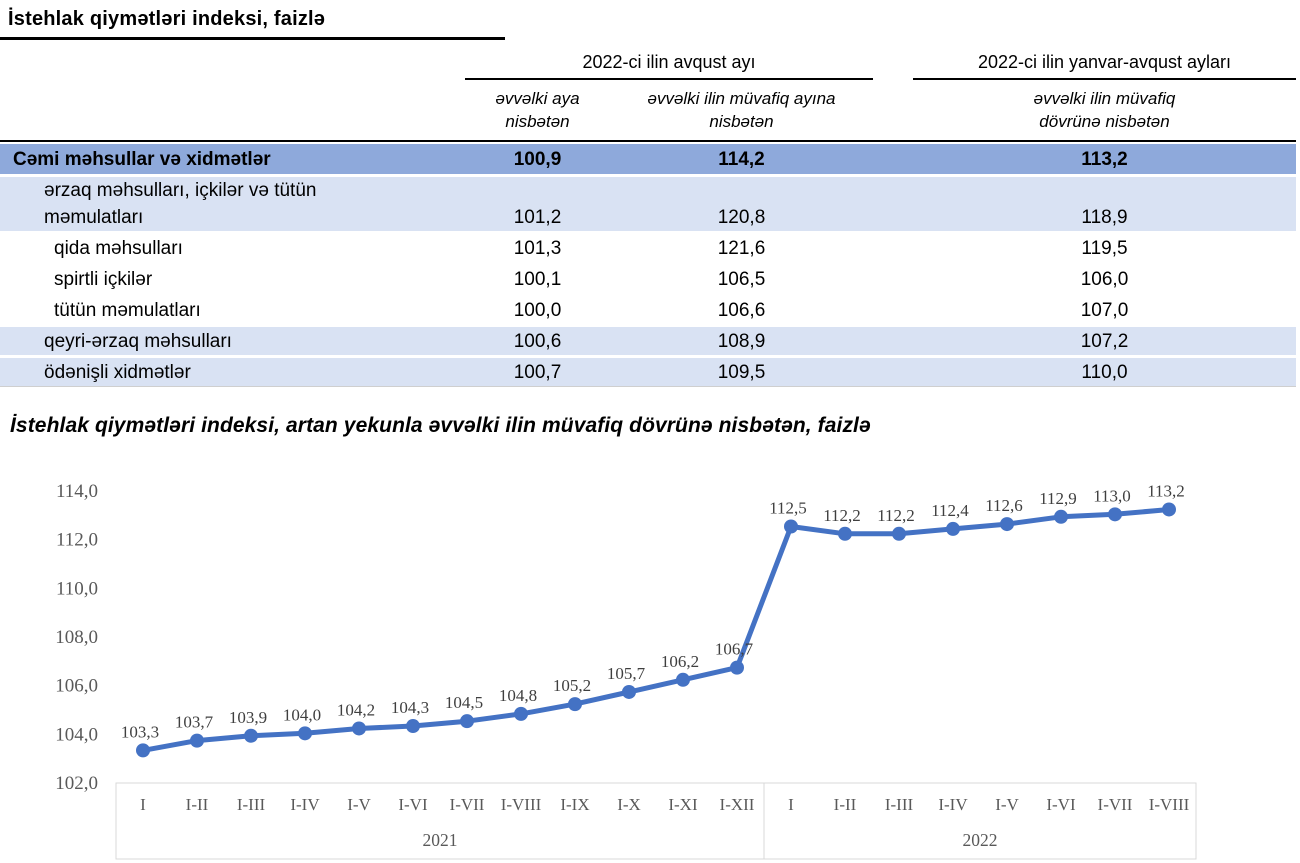 The height and width of the screenshot is (863, 1300). I want to click on y-axis-tick-label: 110,0, so click(77, 588).